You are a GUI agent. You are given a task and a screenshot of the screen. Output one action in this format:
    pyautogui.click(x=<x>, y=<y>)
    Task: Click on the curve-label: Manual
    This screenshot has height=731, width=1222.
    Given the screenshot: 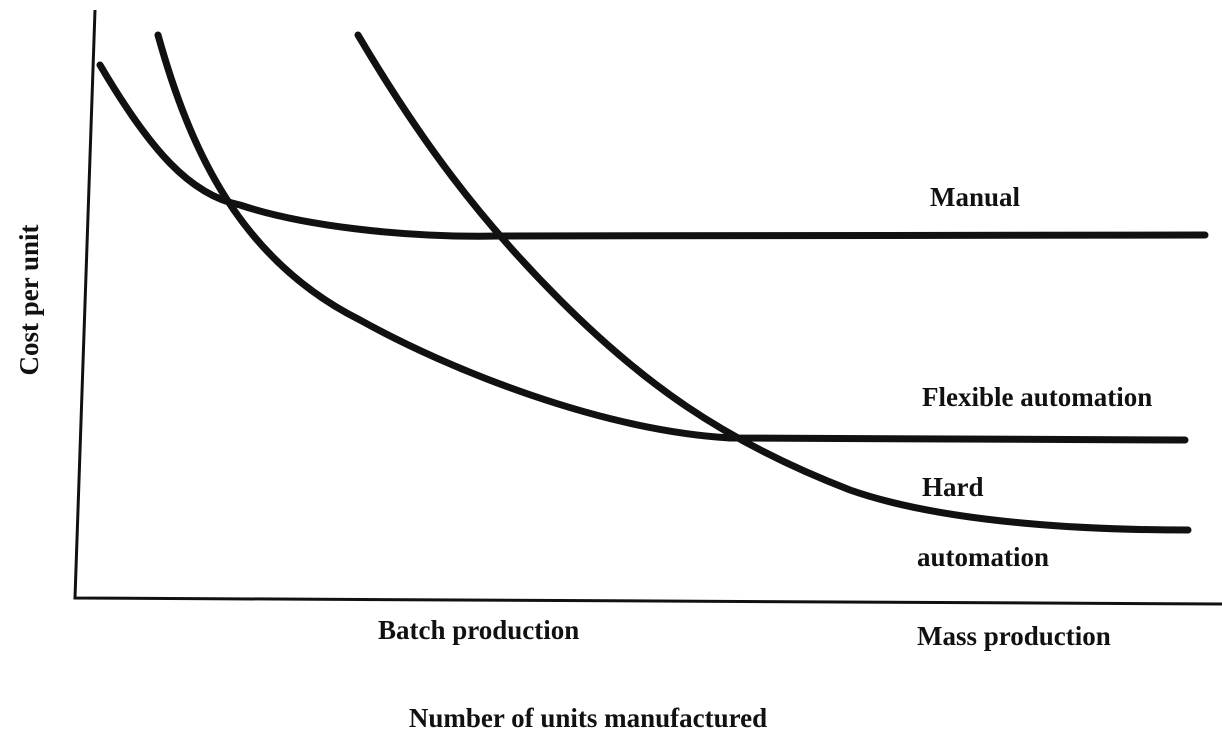 What is the action you would take?
    pyautogui.click(x=975, y=197)
    